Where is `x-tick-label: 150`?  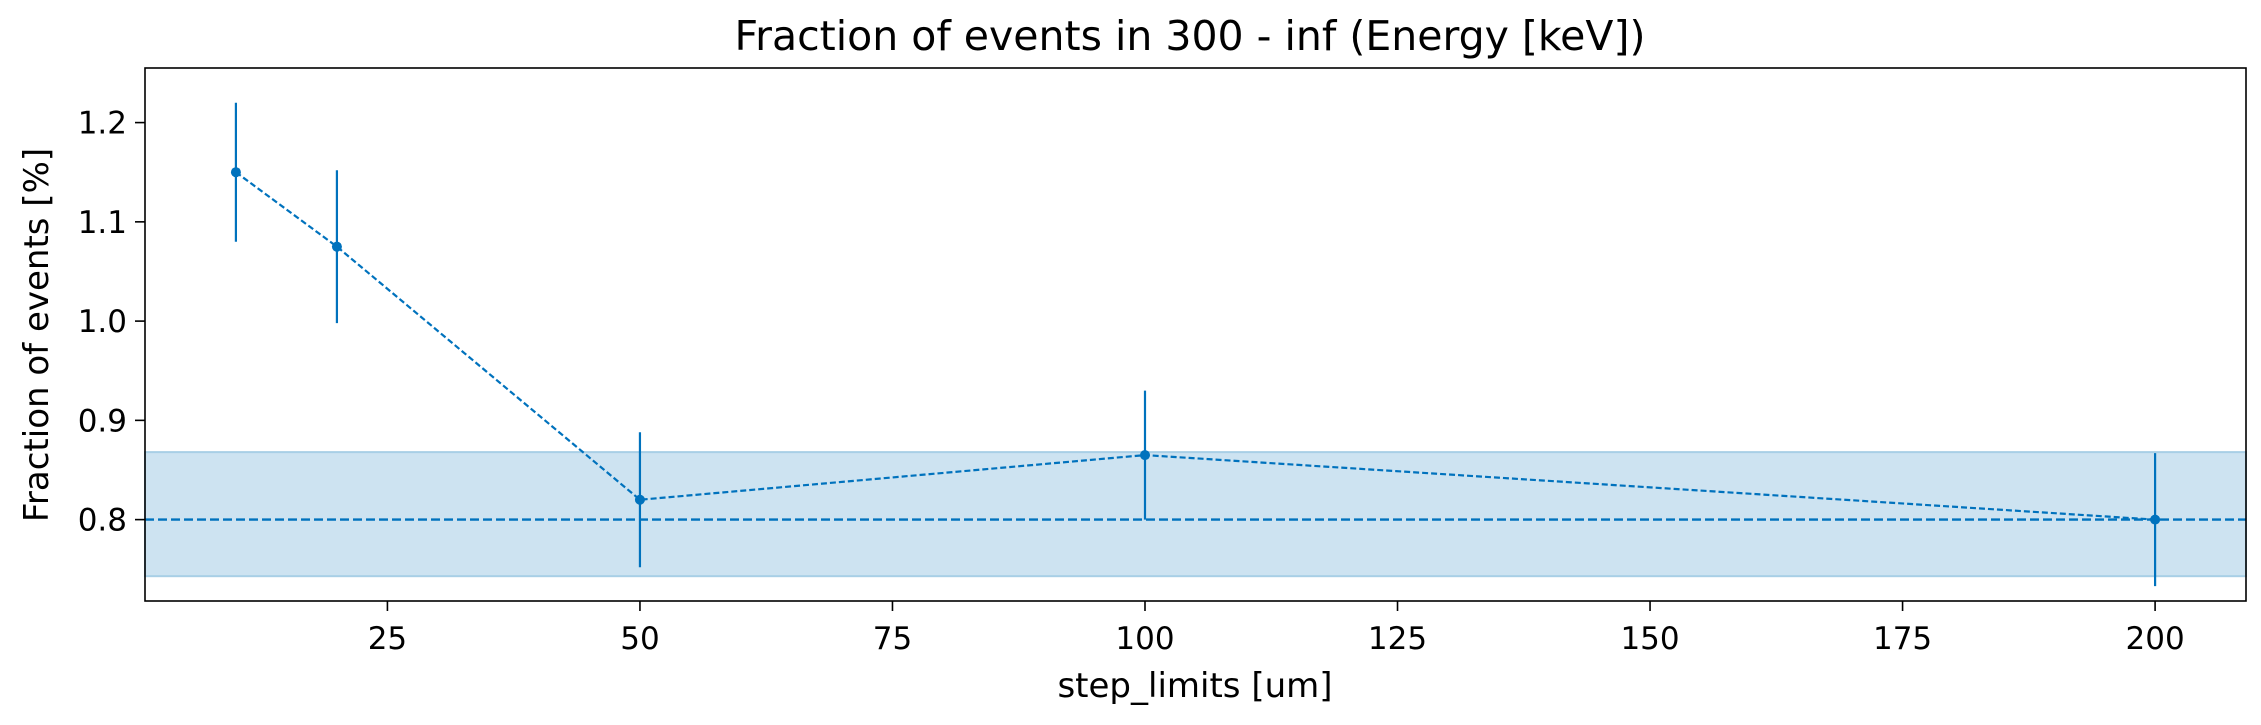
x-tick-label: 150 is located at coordinates (1649, 639).